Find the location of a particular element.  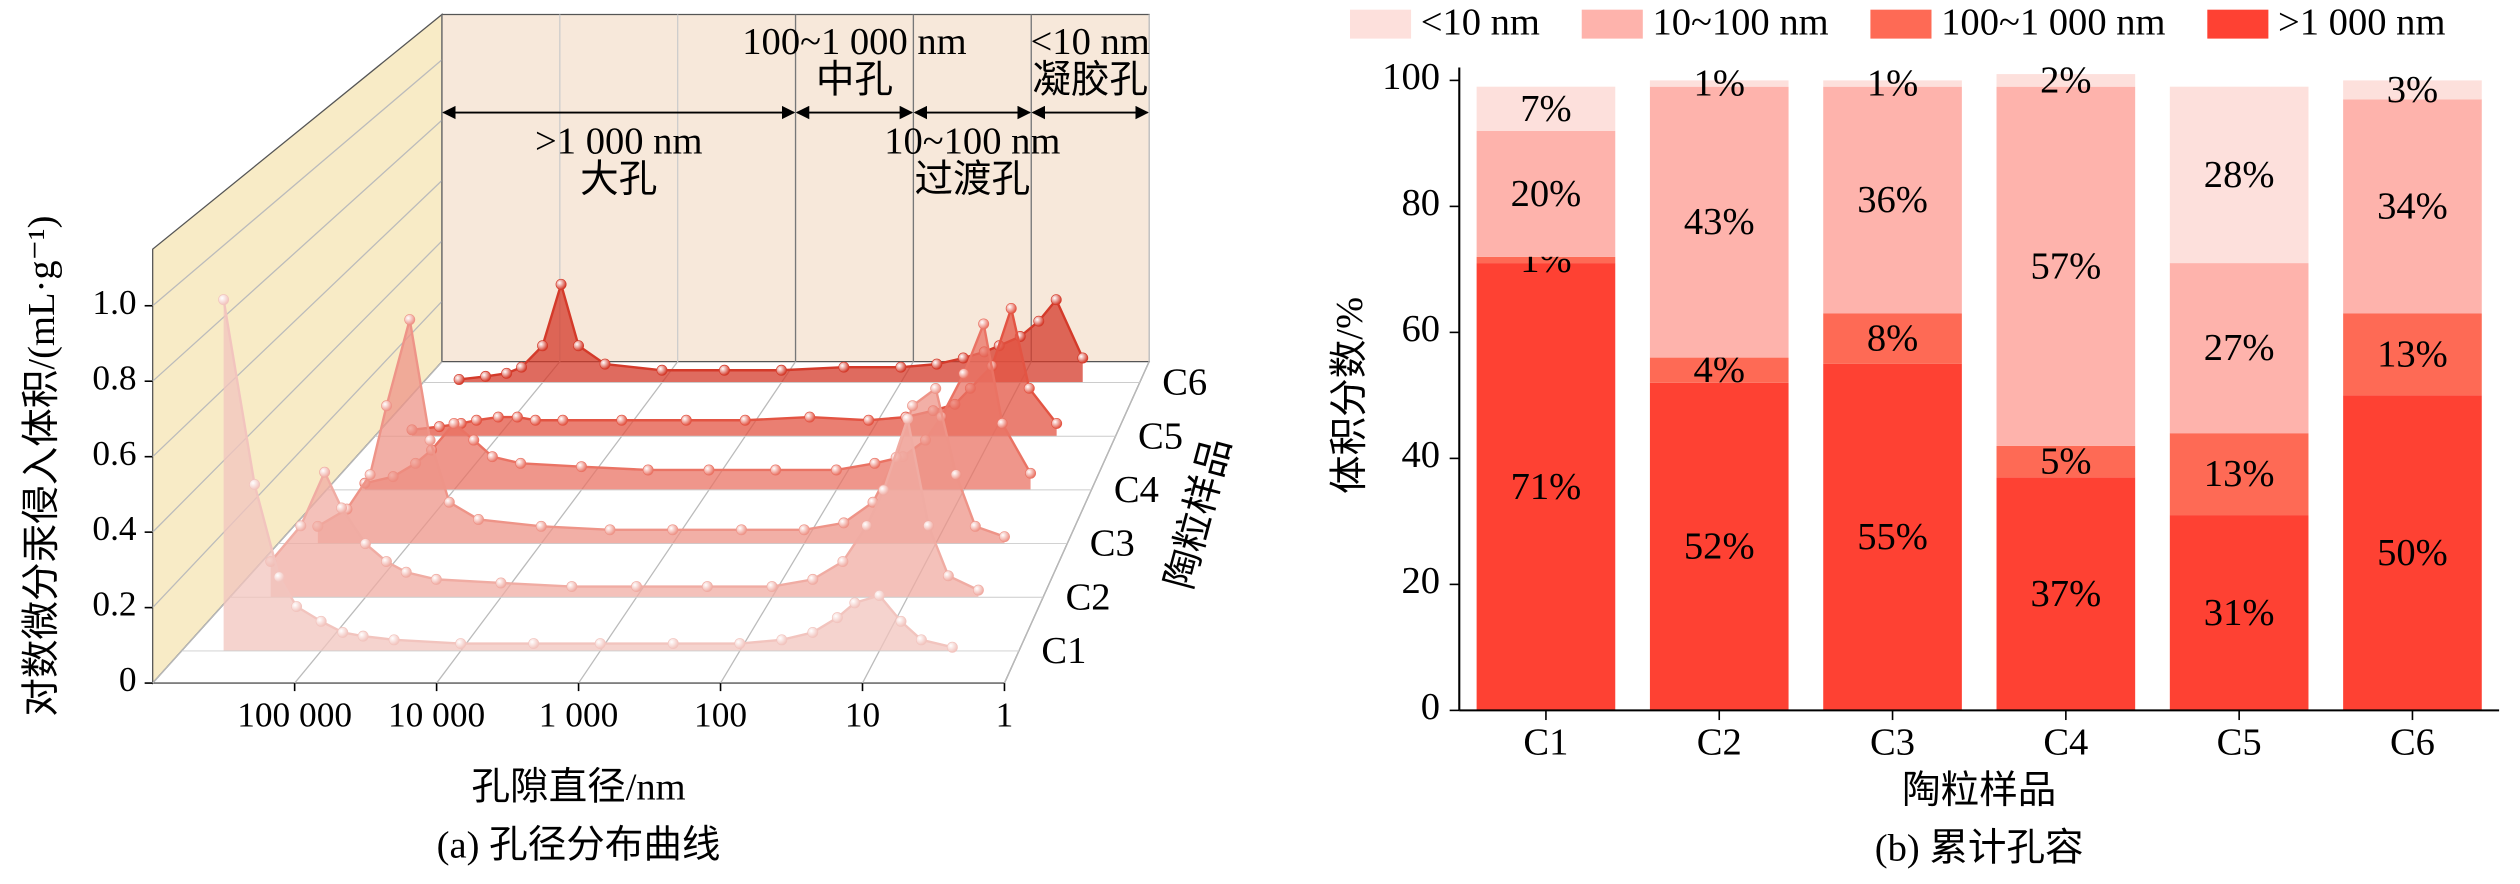

data-label: 50% is located at coordinates (2412, 553).